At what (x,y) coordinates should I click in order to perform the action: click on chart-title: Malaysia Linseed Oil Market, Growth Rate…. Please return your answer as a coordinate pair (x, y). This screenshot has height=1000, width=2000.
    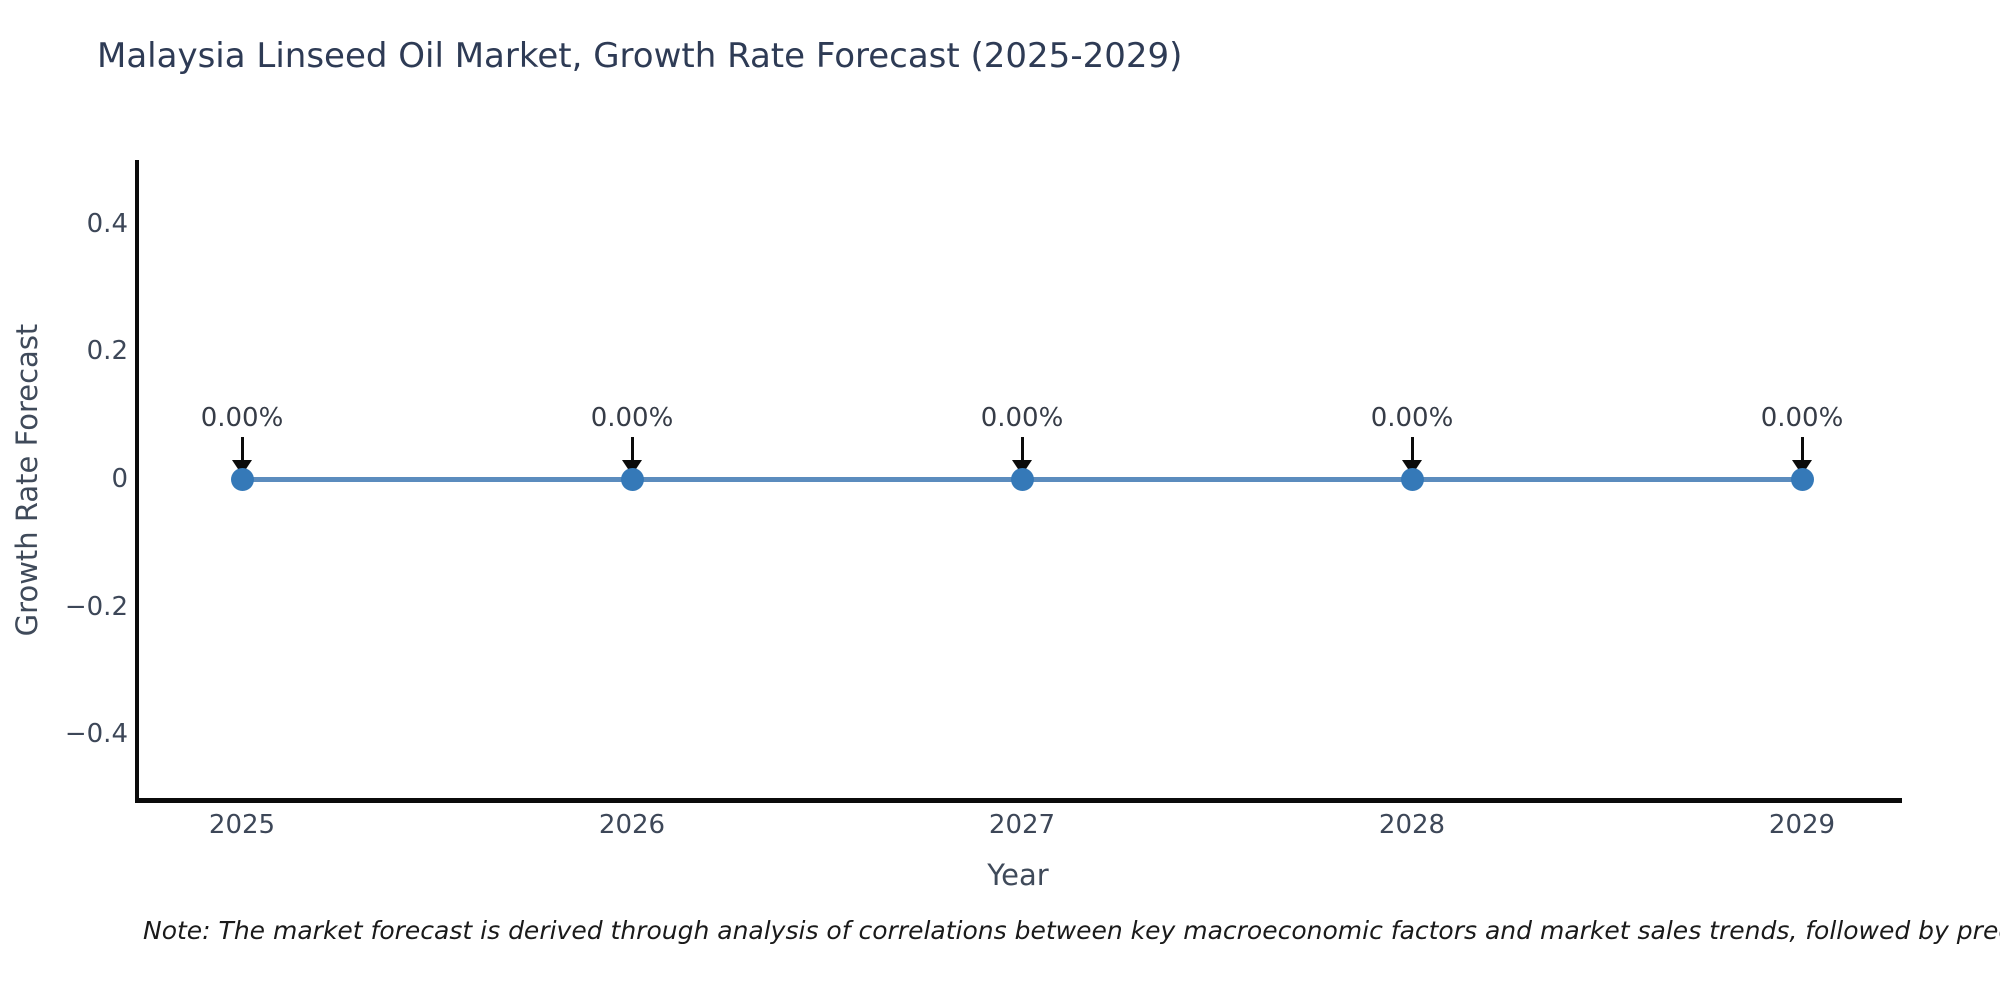
    Looking at the image, I should click on (640, 56).